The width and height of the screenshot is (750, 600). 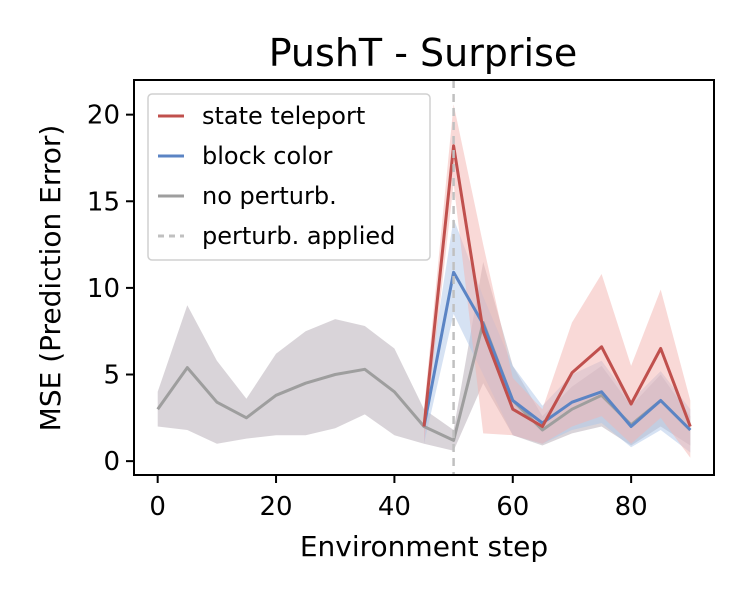 I want to click on legend-box, so click(x=289, y=177).